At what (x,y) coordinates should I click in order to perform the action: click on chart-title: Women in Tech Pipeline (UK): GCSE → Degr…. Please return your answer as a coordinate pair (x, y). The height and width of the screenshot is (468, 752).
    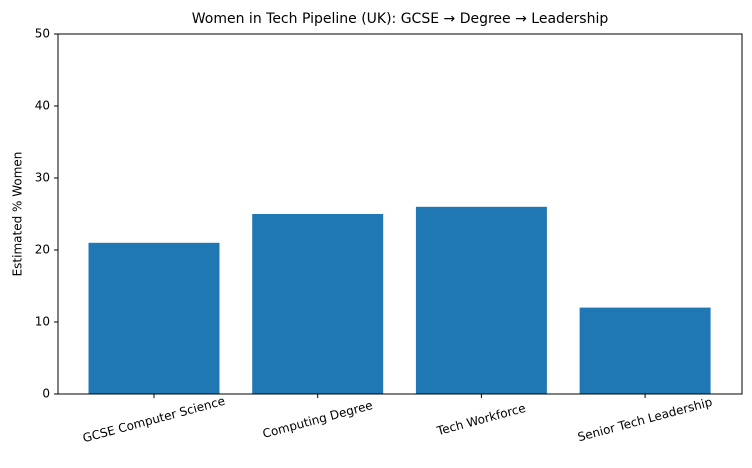
    Looking at the image, I should click on (400, 19).